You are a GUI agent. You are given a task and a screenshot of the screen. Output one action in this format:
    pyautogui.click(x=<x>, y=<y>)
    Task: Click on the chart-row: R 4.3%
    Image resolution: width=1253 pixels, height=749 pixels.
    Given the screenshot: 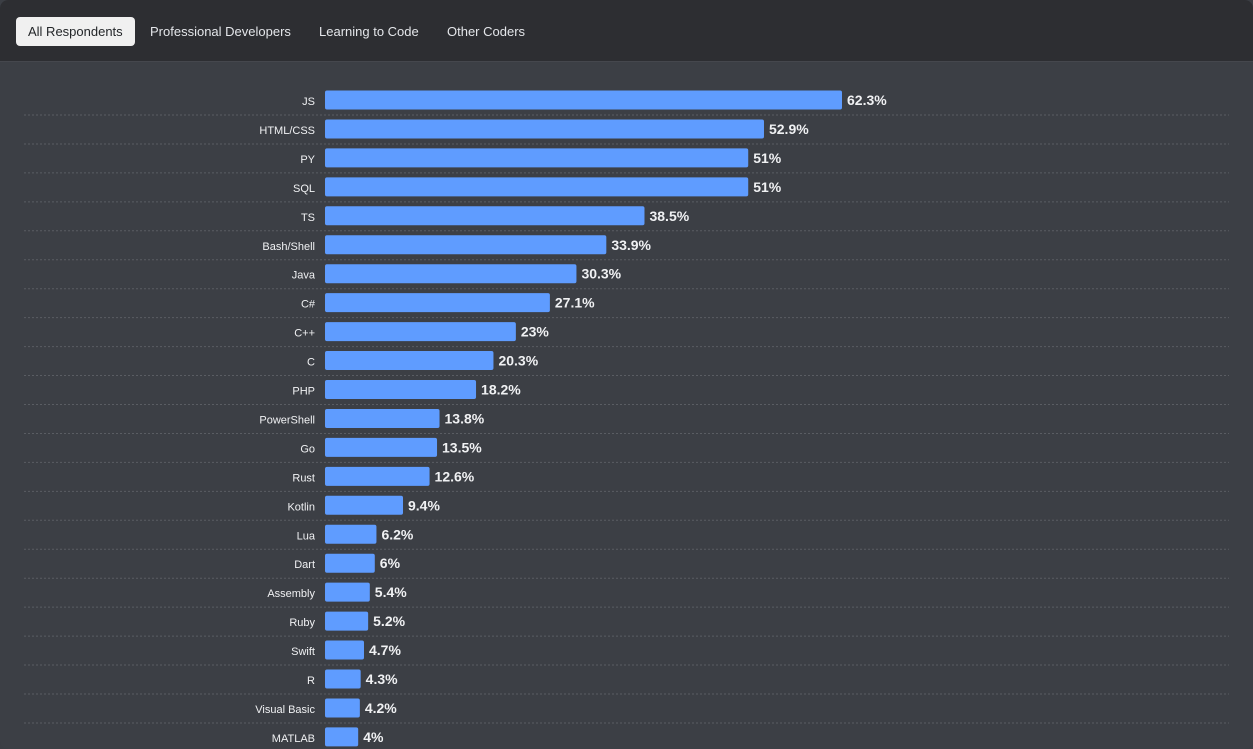 What is the action you would take?
    pyautogui.click(x=626, y=682)
    